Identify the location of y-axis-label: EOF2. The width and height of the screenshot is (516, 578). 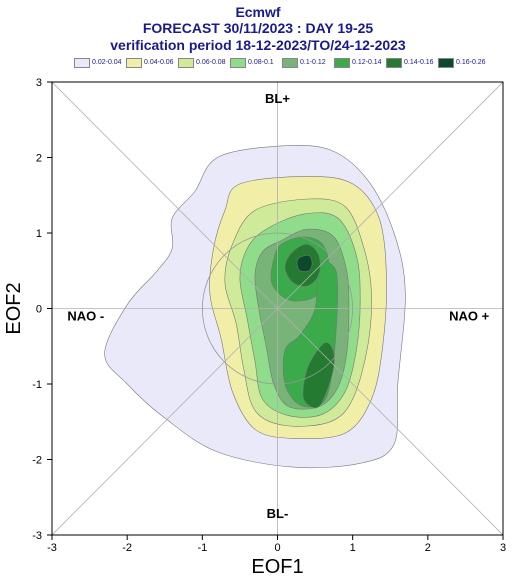
(14, 308).